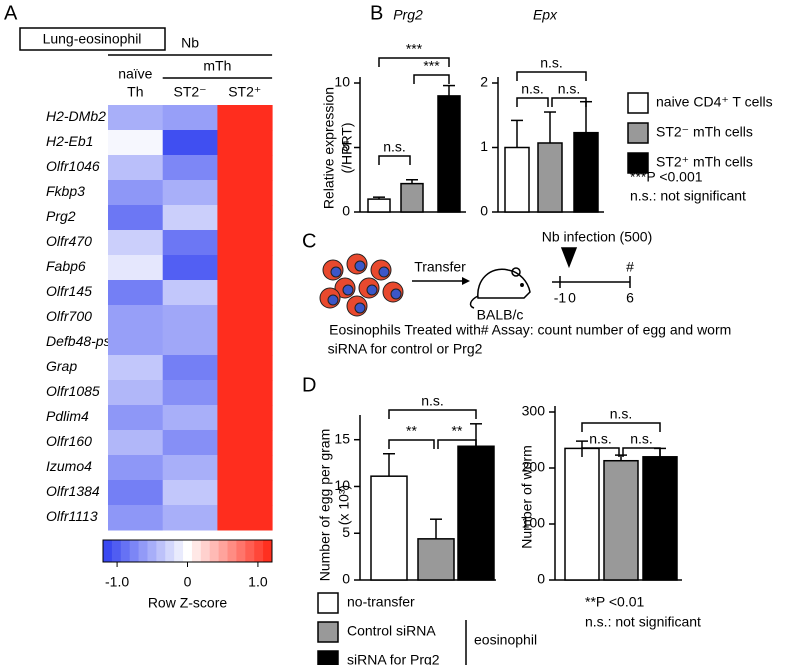 The image size is (802, 670). Describe the element at coordinates (135, 74) in the screenshot. I see `column-label: naïve` at that location.